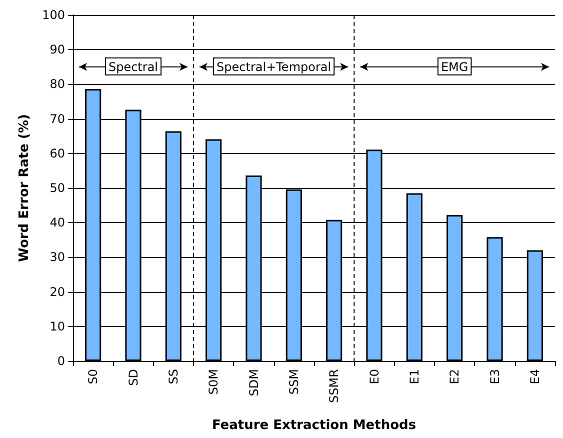 The height and width of the screenshot is (438, 563). I want to click on y-tick-label: 60, so click(57, 153).